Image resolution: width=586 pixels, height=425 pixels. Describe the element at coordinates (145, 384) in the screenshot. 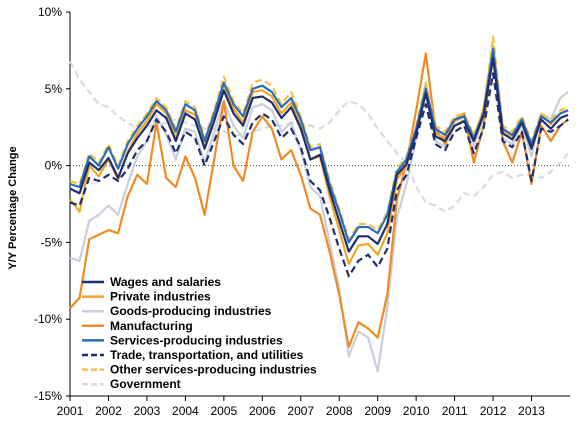

I see `legend-label: Government` at that location.